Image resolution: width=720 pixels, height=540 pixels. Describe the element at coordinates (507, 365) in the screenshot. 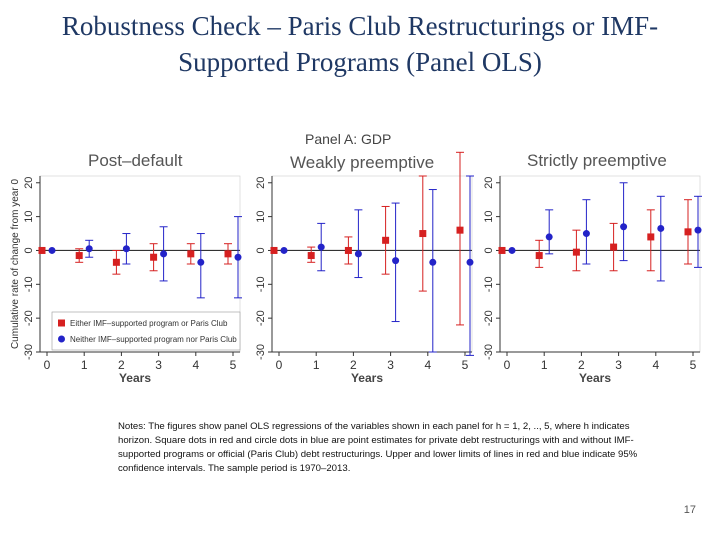

I see `x-tick-label-3: 0` at that location.